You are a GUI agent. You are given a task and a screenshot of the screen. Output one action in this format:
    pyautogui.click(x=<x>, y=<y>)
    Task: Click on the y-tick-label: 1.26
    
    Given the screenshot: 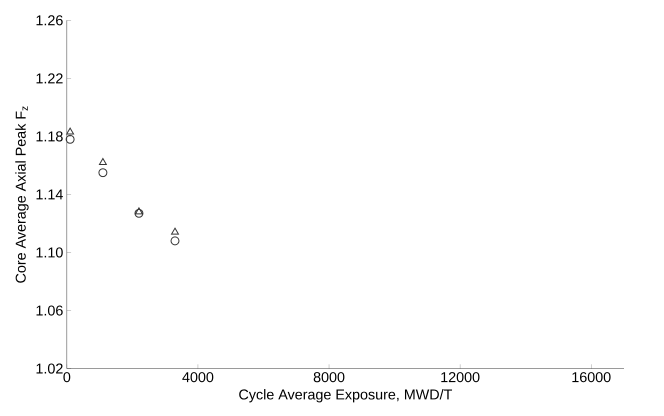 What is the action you would take?
    pyautogui.click(x=49, y=20)
    